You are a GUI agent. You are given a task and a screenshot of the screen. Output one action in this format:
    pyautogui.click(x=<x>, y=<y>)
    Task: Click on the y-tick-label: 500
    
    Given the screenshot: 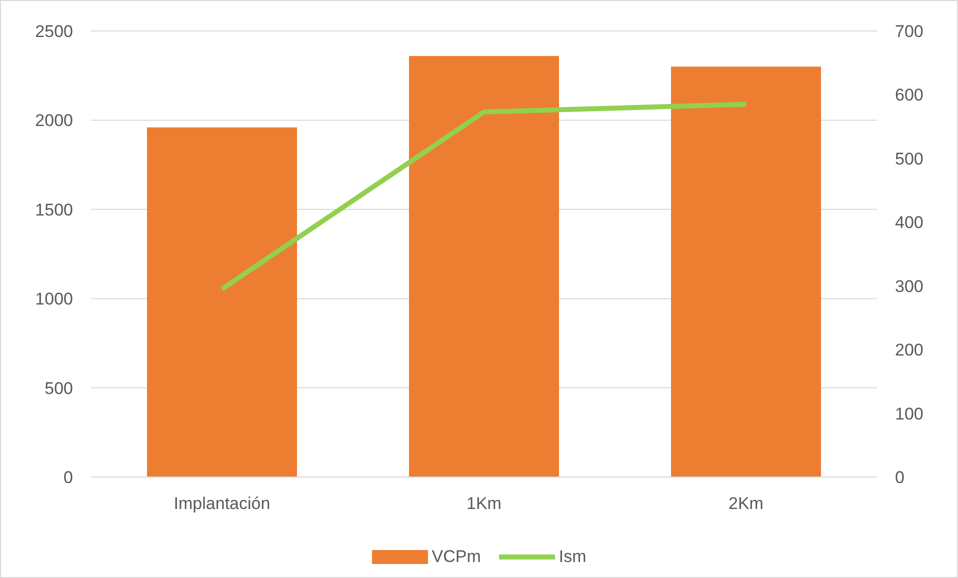 What is the action you would take?
    pyautogui.click(x=58, y=388)
    